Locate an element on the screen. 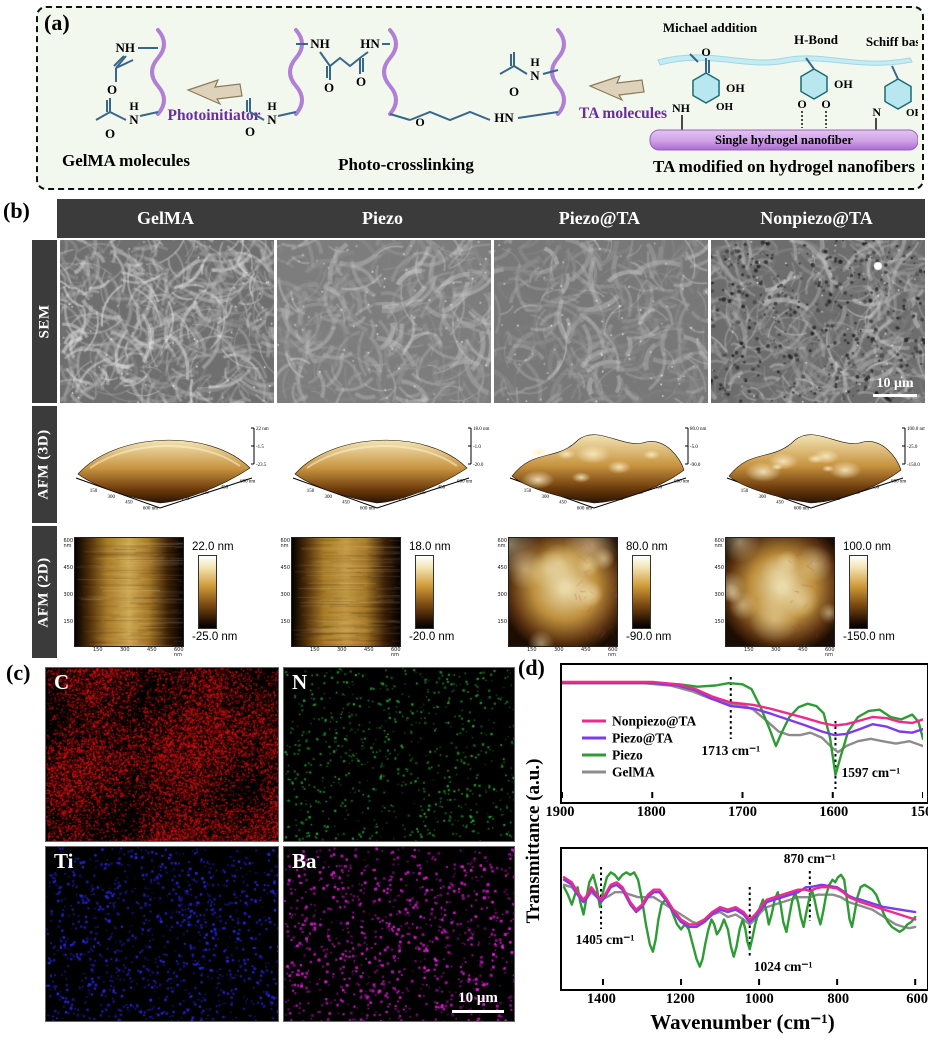 The width and height of the screenshot is (928, 1040). colorbar-max: 80.0 nm is located at coordinates (647, 547).